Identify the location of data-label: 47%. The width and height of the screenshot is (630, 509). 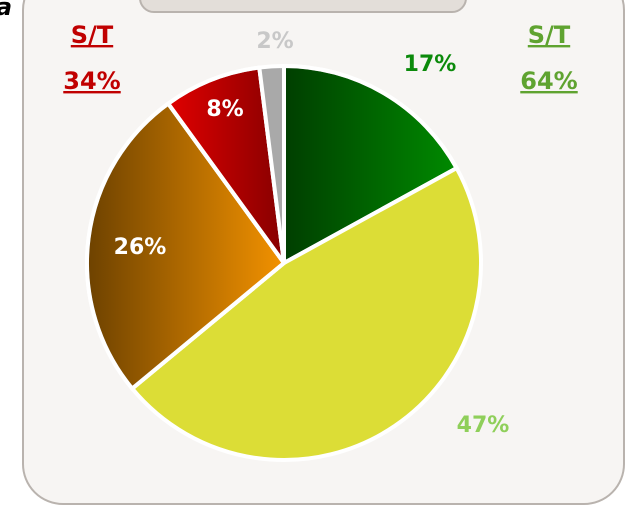
(483, 425).